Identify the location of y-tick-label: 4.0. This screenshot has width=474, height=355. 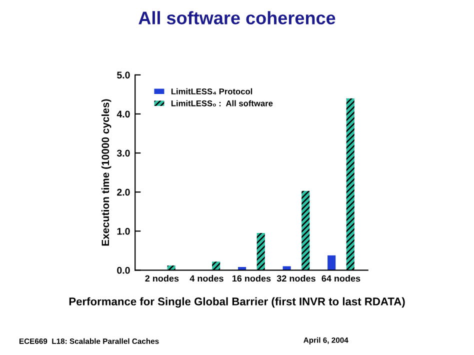
(123, 114).